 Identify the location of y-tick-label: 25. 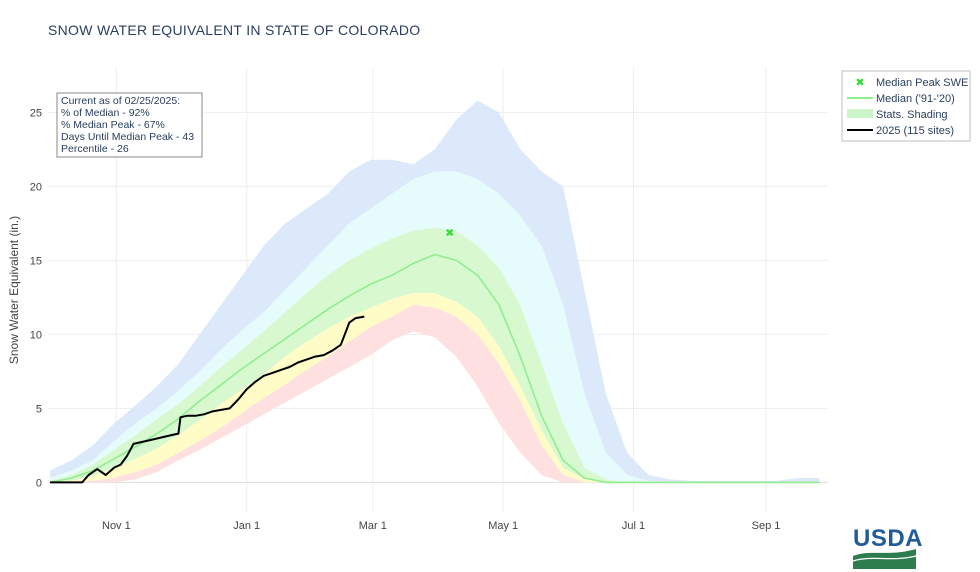
(36, 113).